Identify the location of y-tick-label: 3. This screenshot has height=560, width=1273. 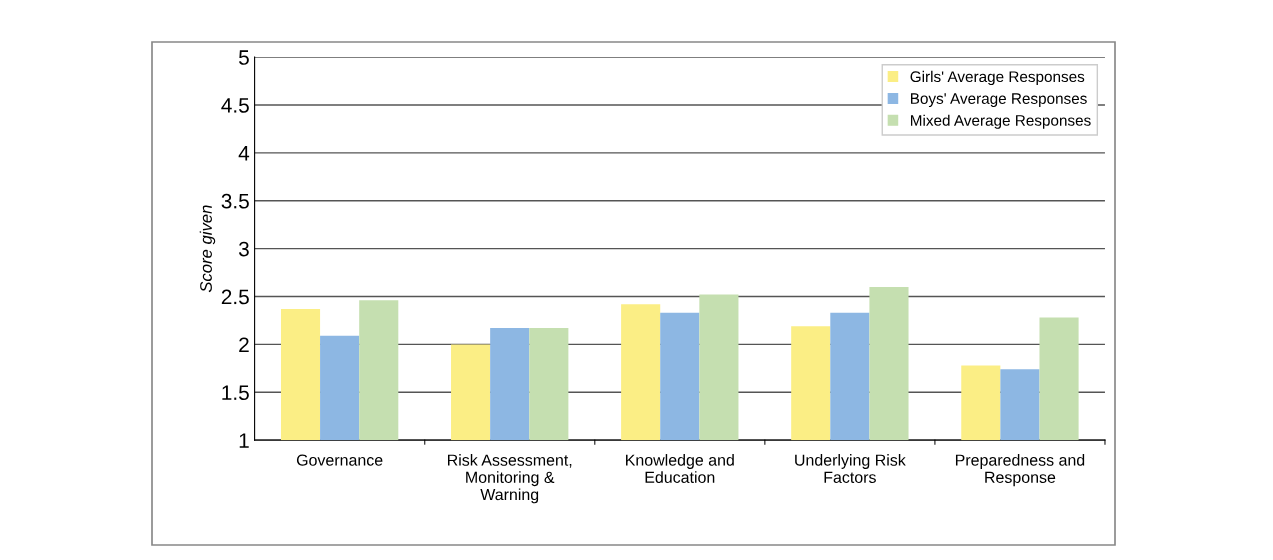
(243, 249).